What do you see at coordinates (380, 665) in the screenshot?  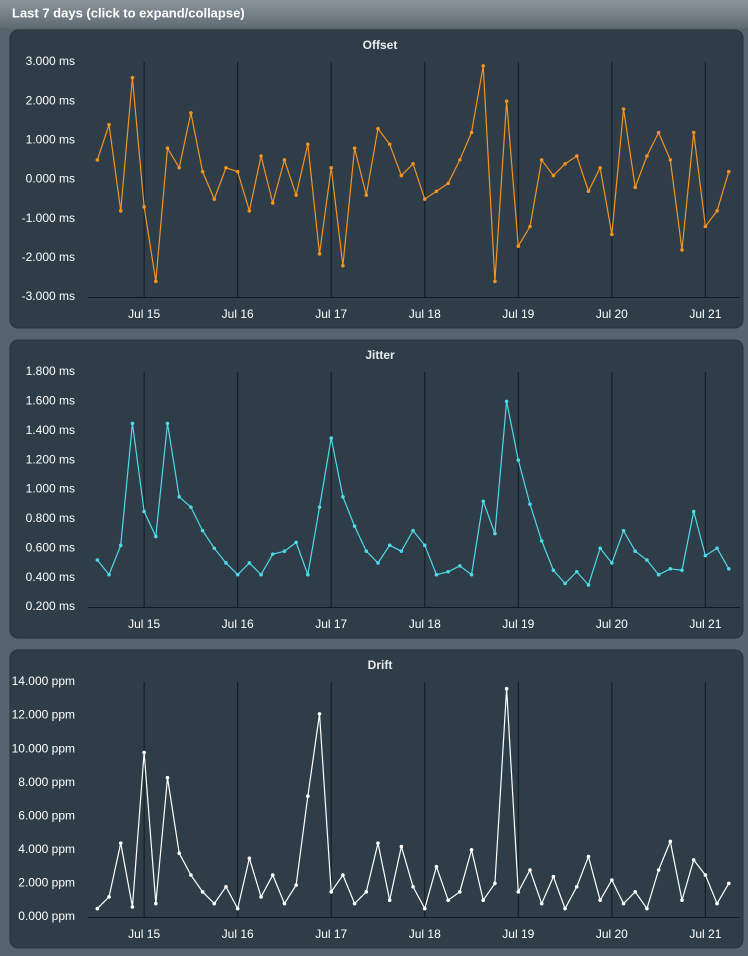 I see `chart-title: Drift` at bounding box center [380, 665].